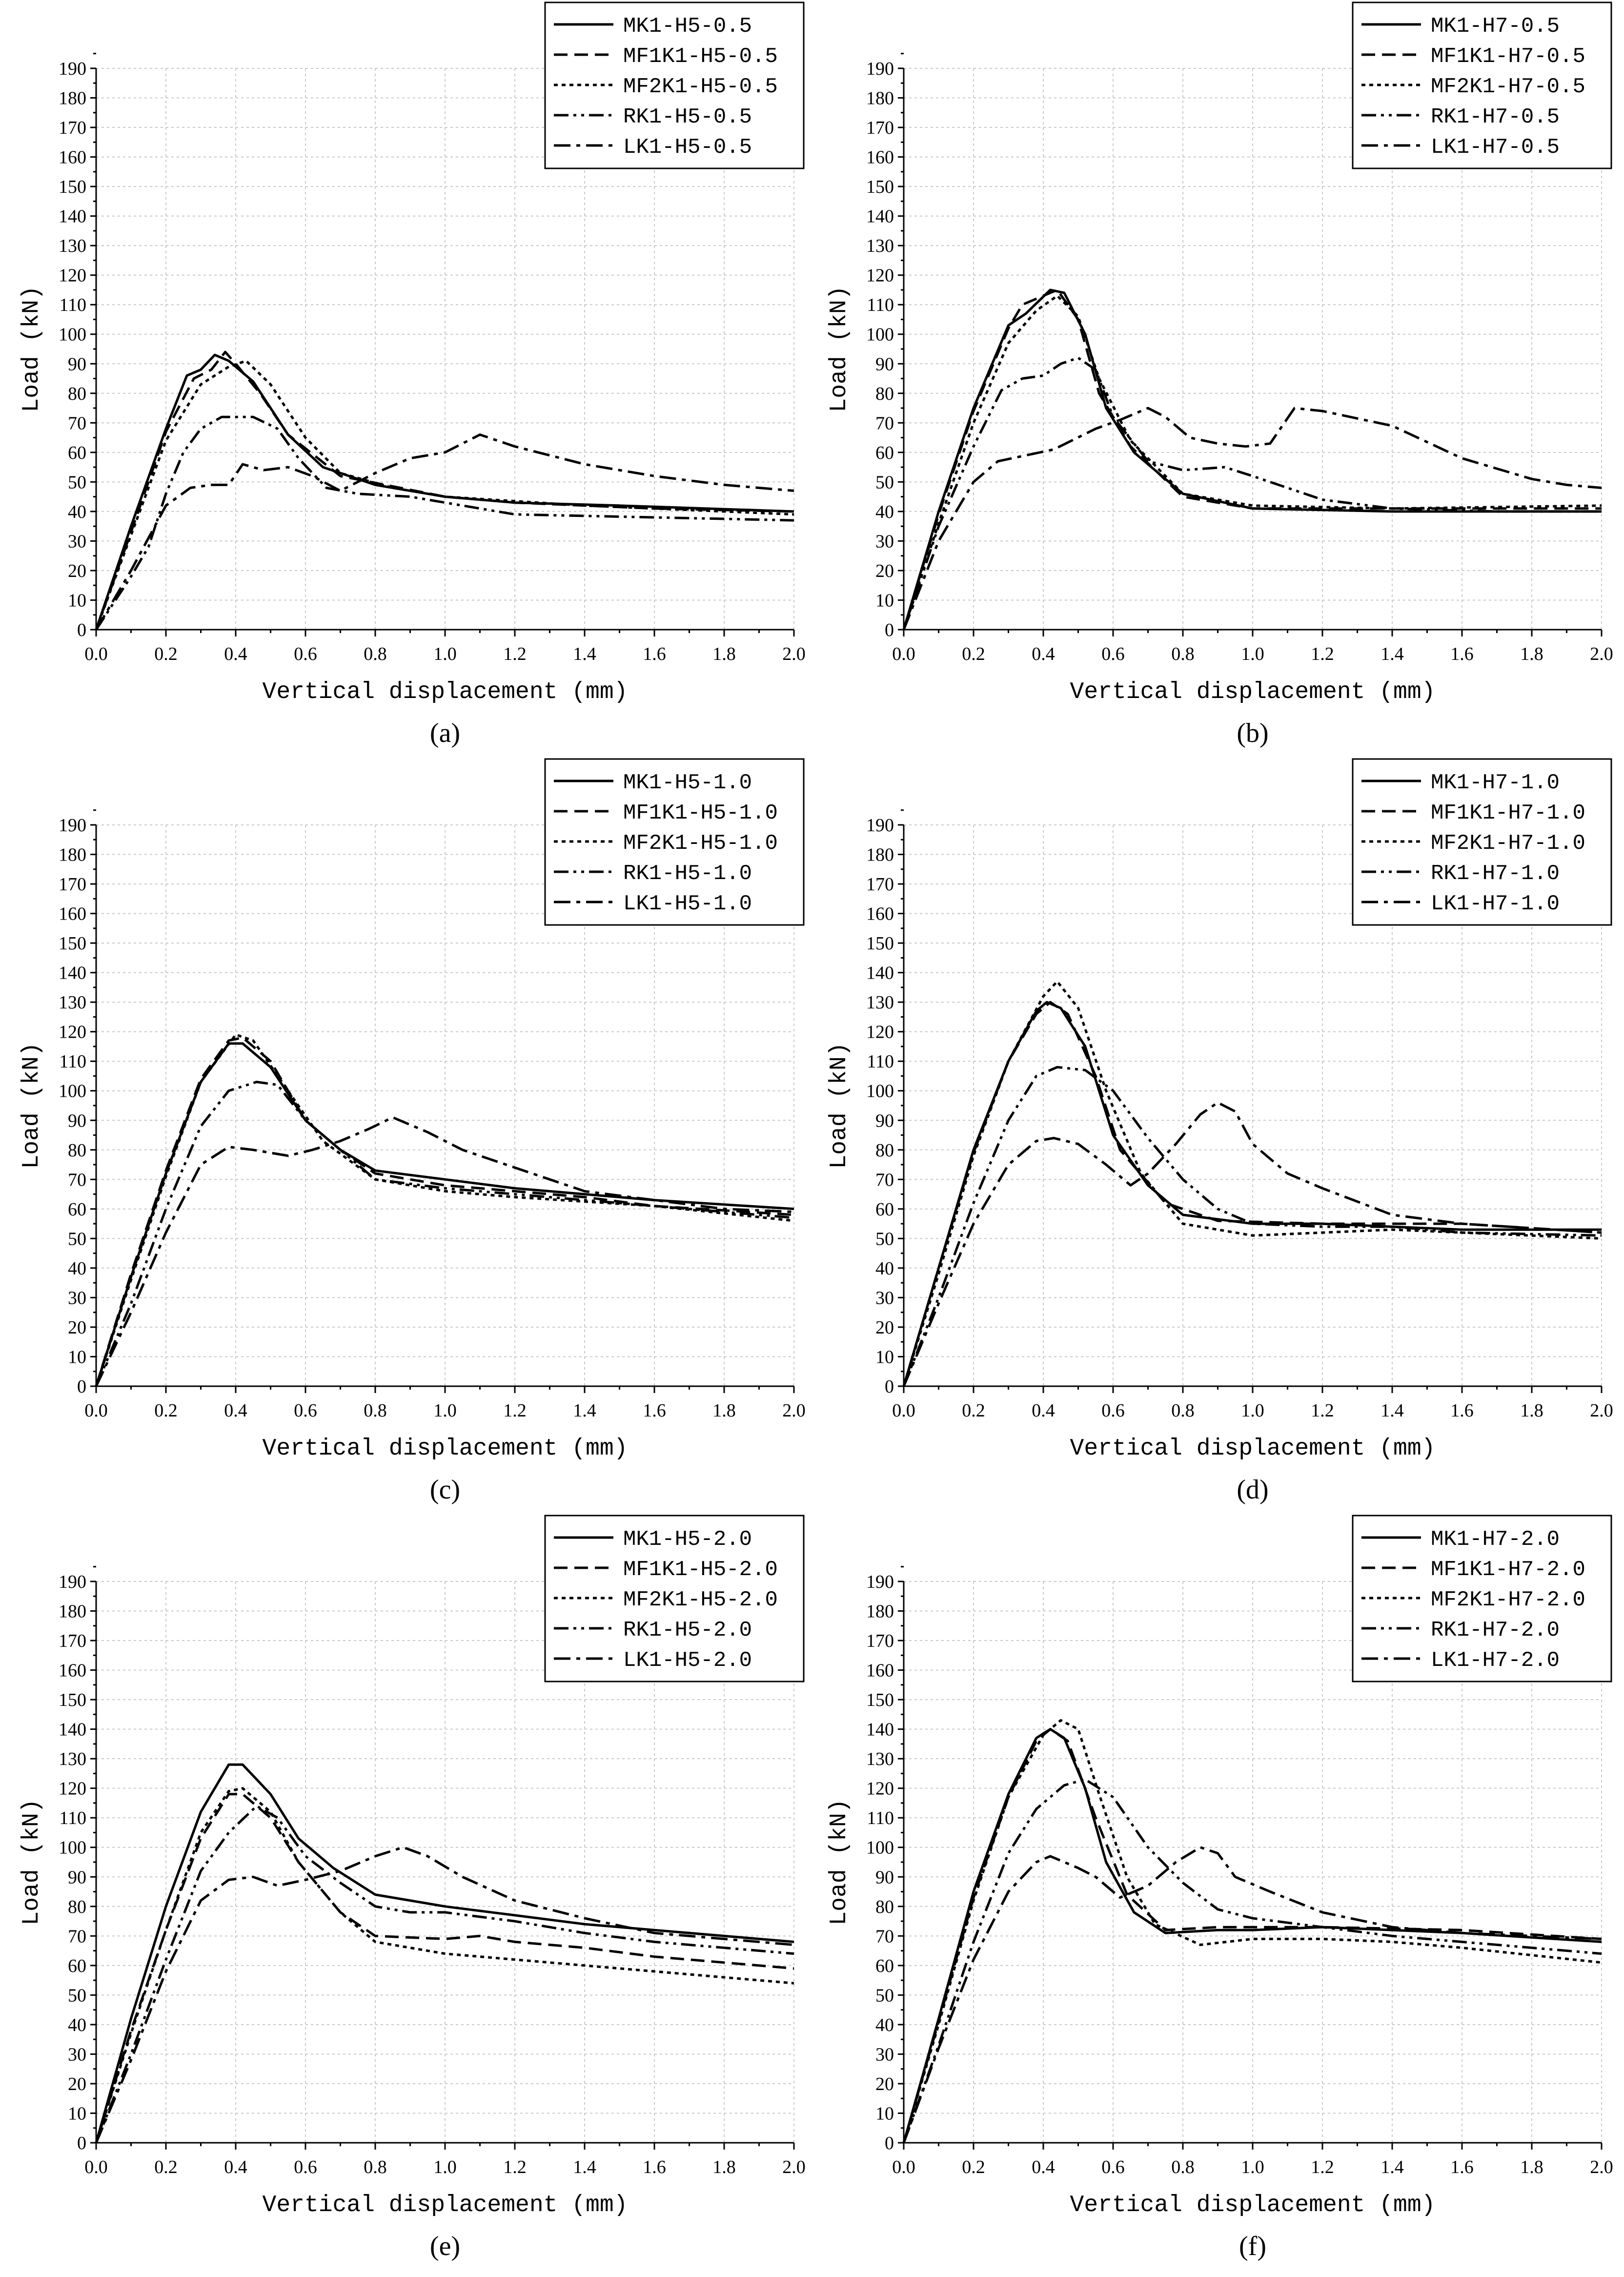  I want to click on y-tick-label: 80, so click(884, 1907).